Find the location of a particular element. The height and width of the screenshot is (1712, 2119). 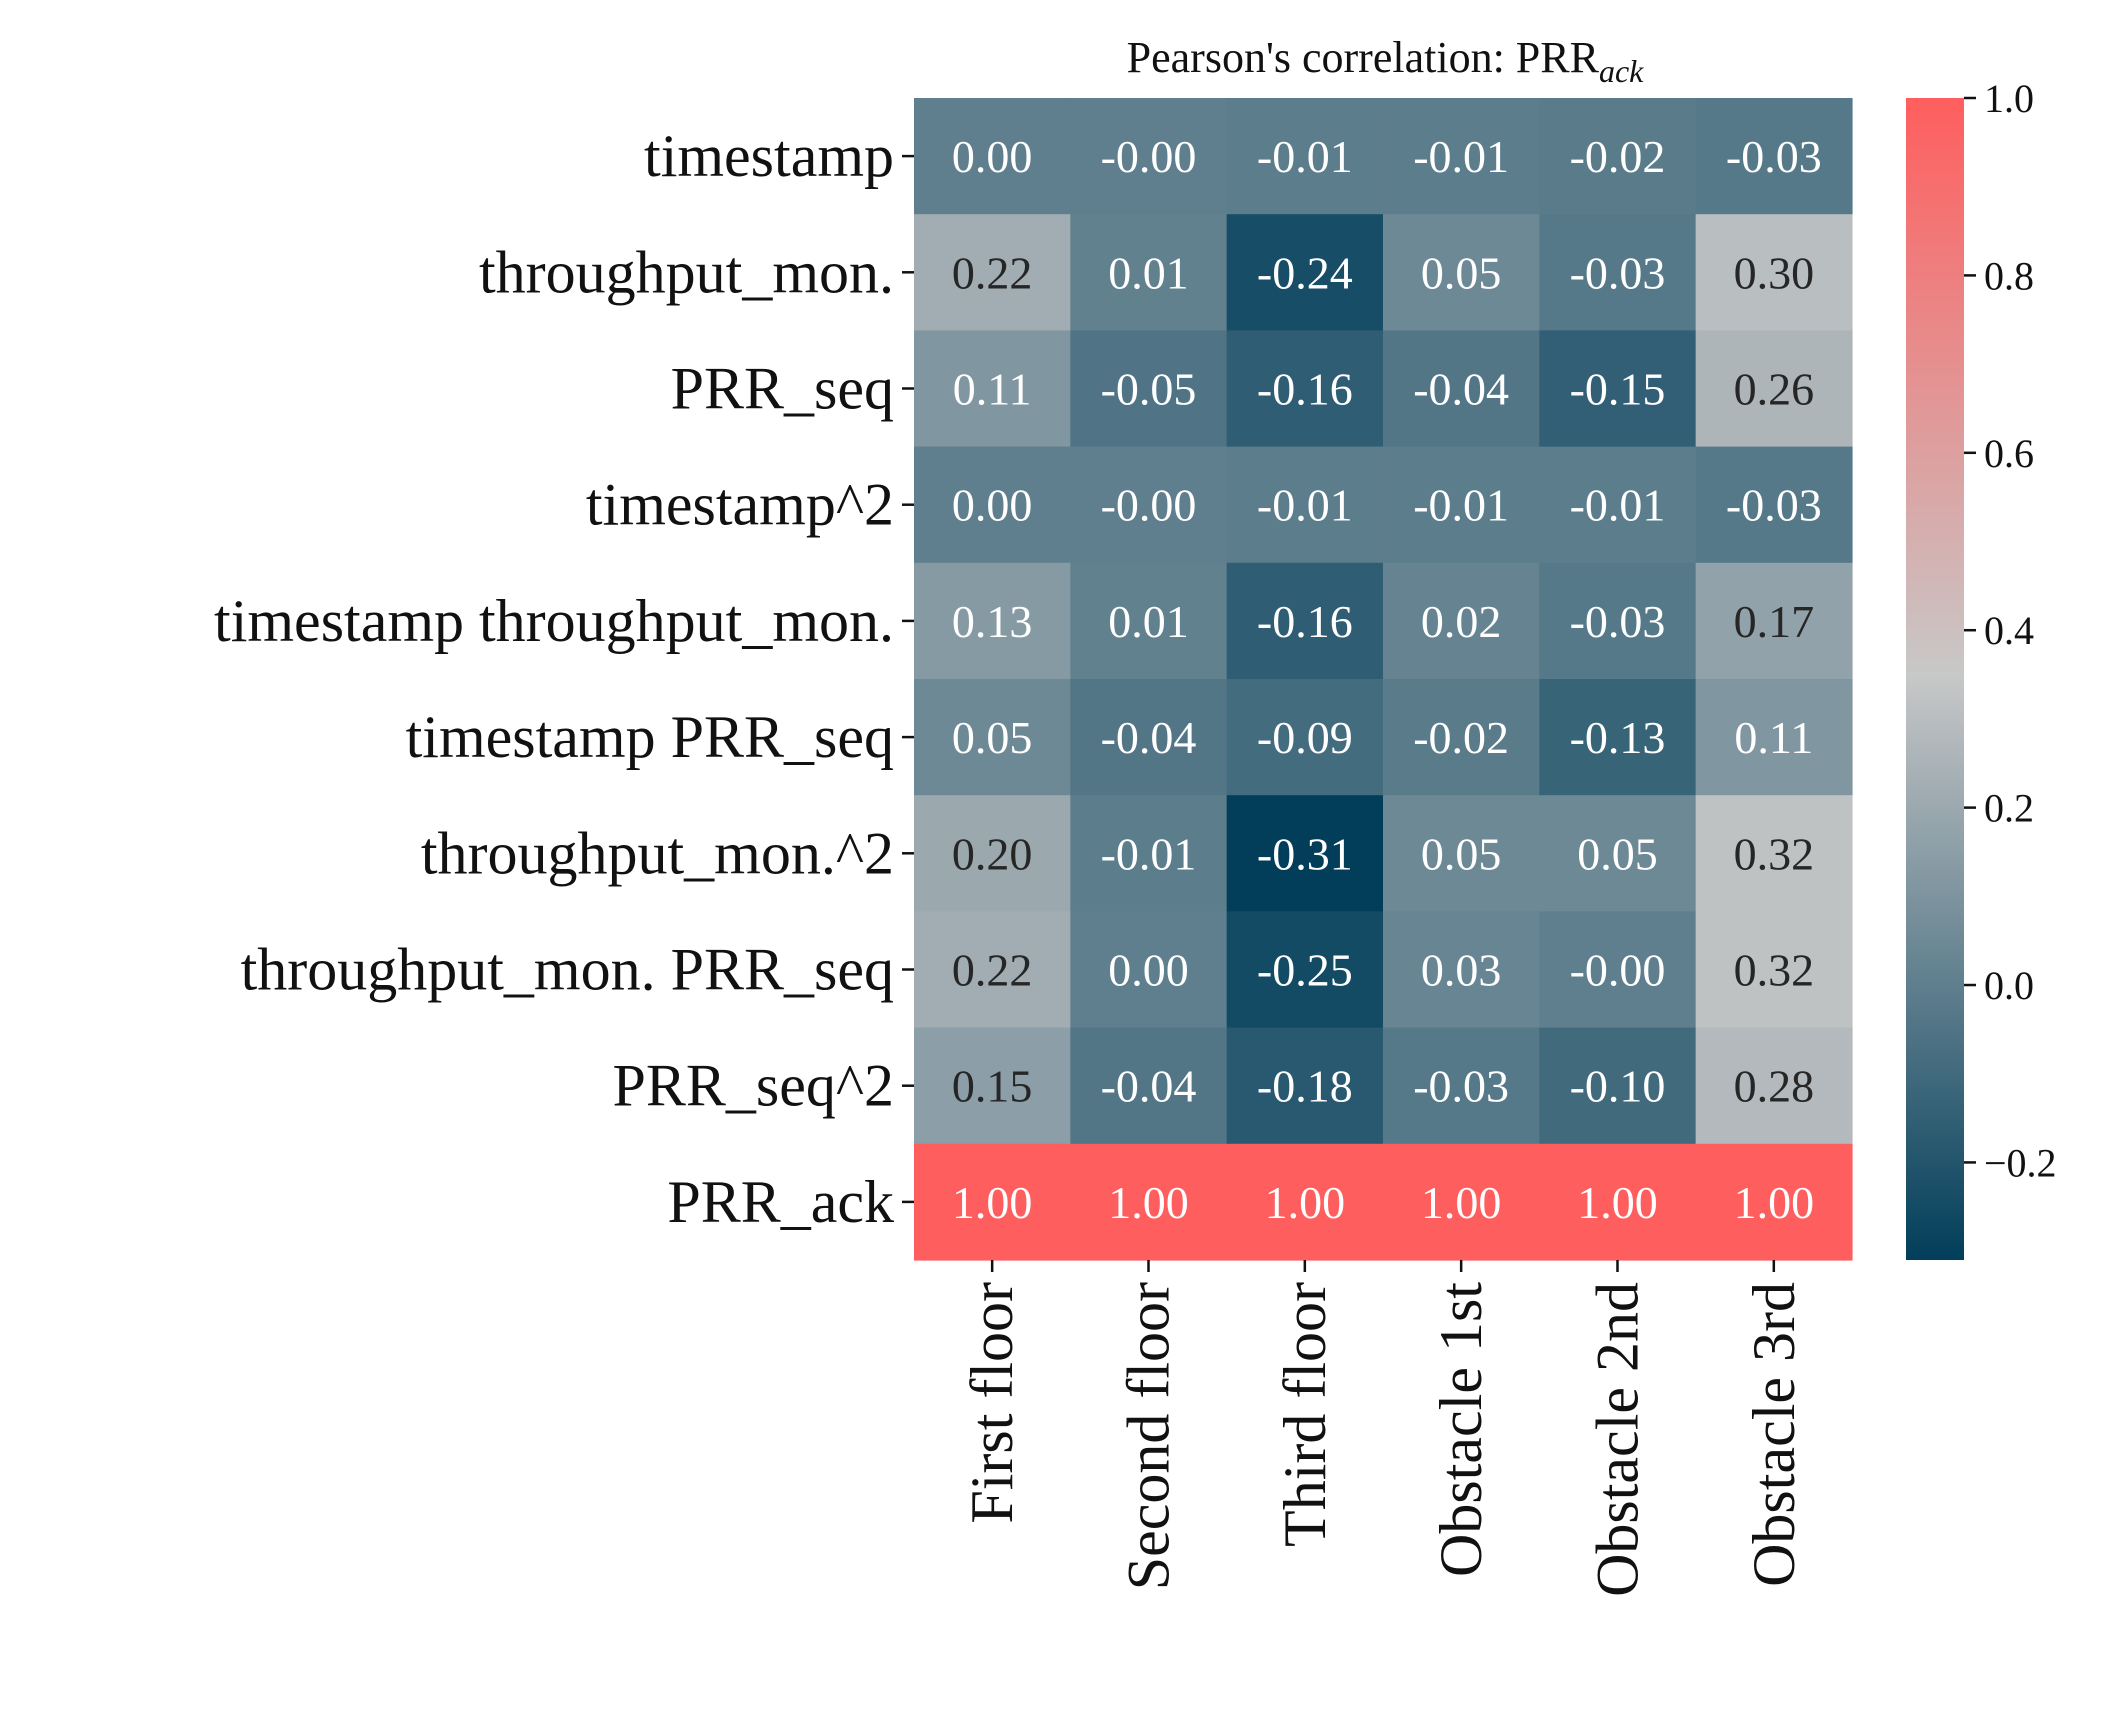

colorbar: −0.2 0.0 0.2 0.4 0.6 0.8 1.0 is located at coordinates (1981, 668).